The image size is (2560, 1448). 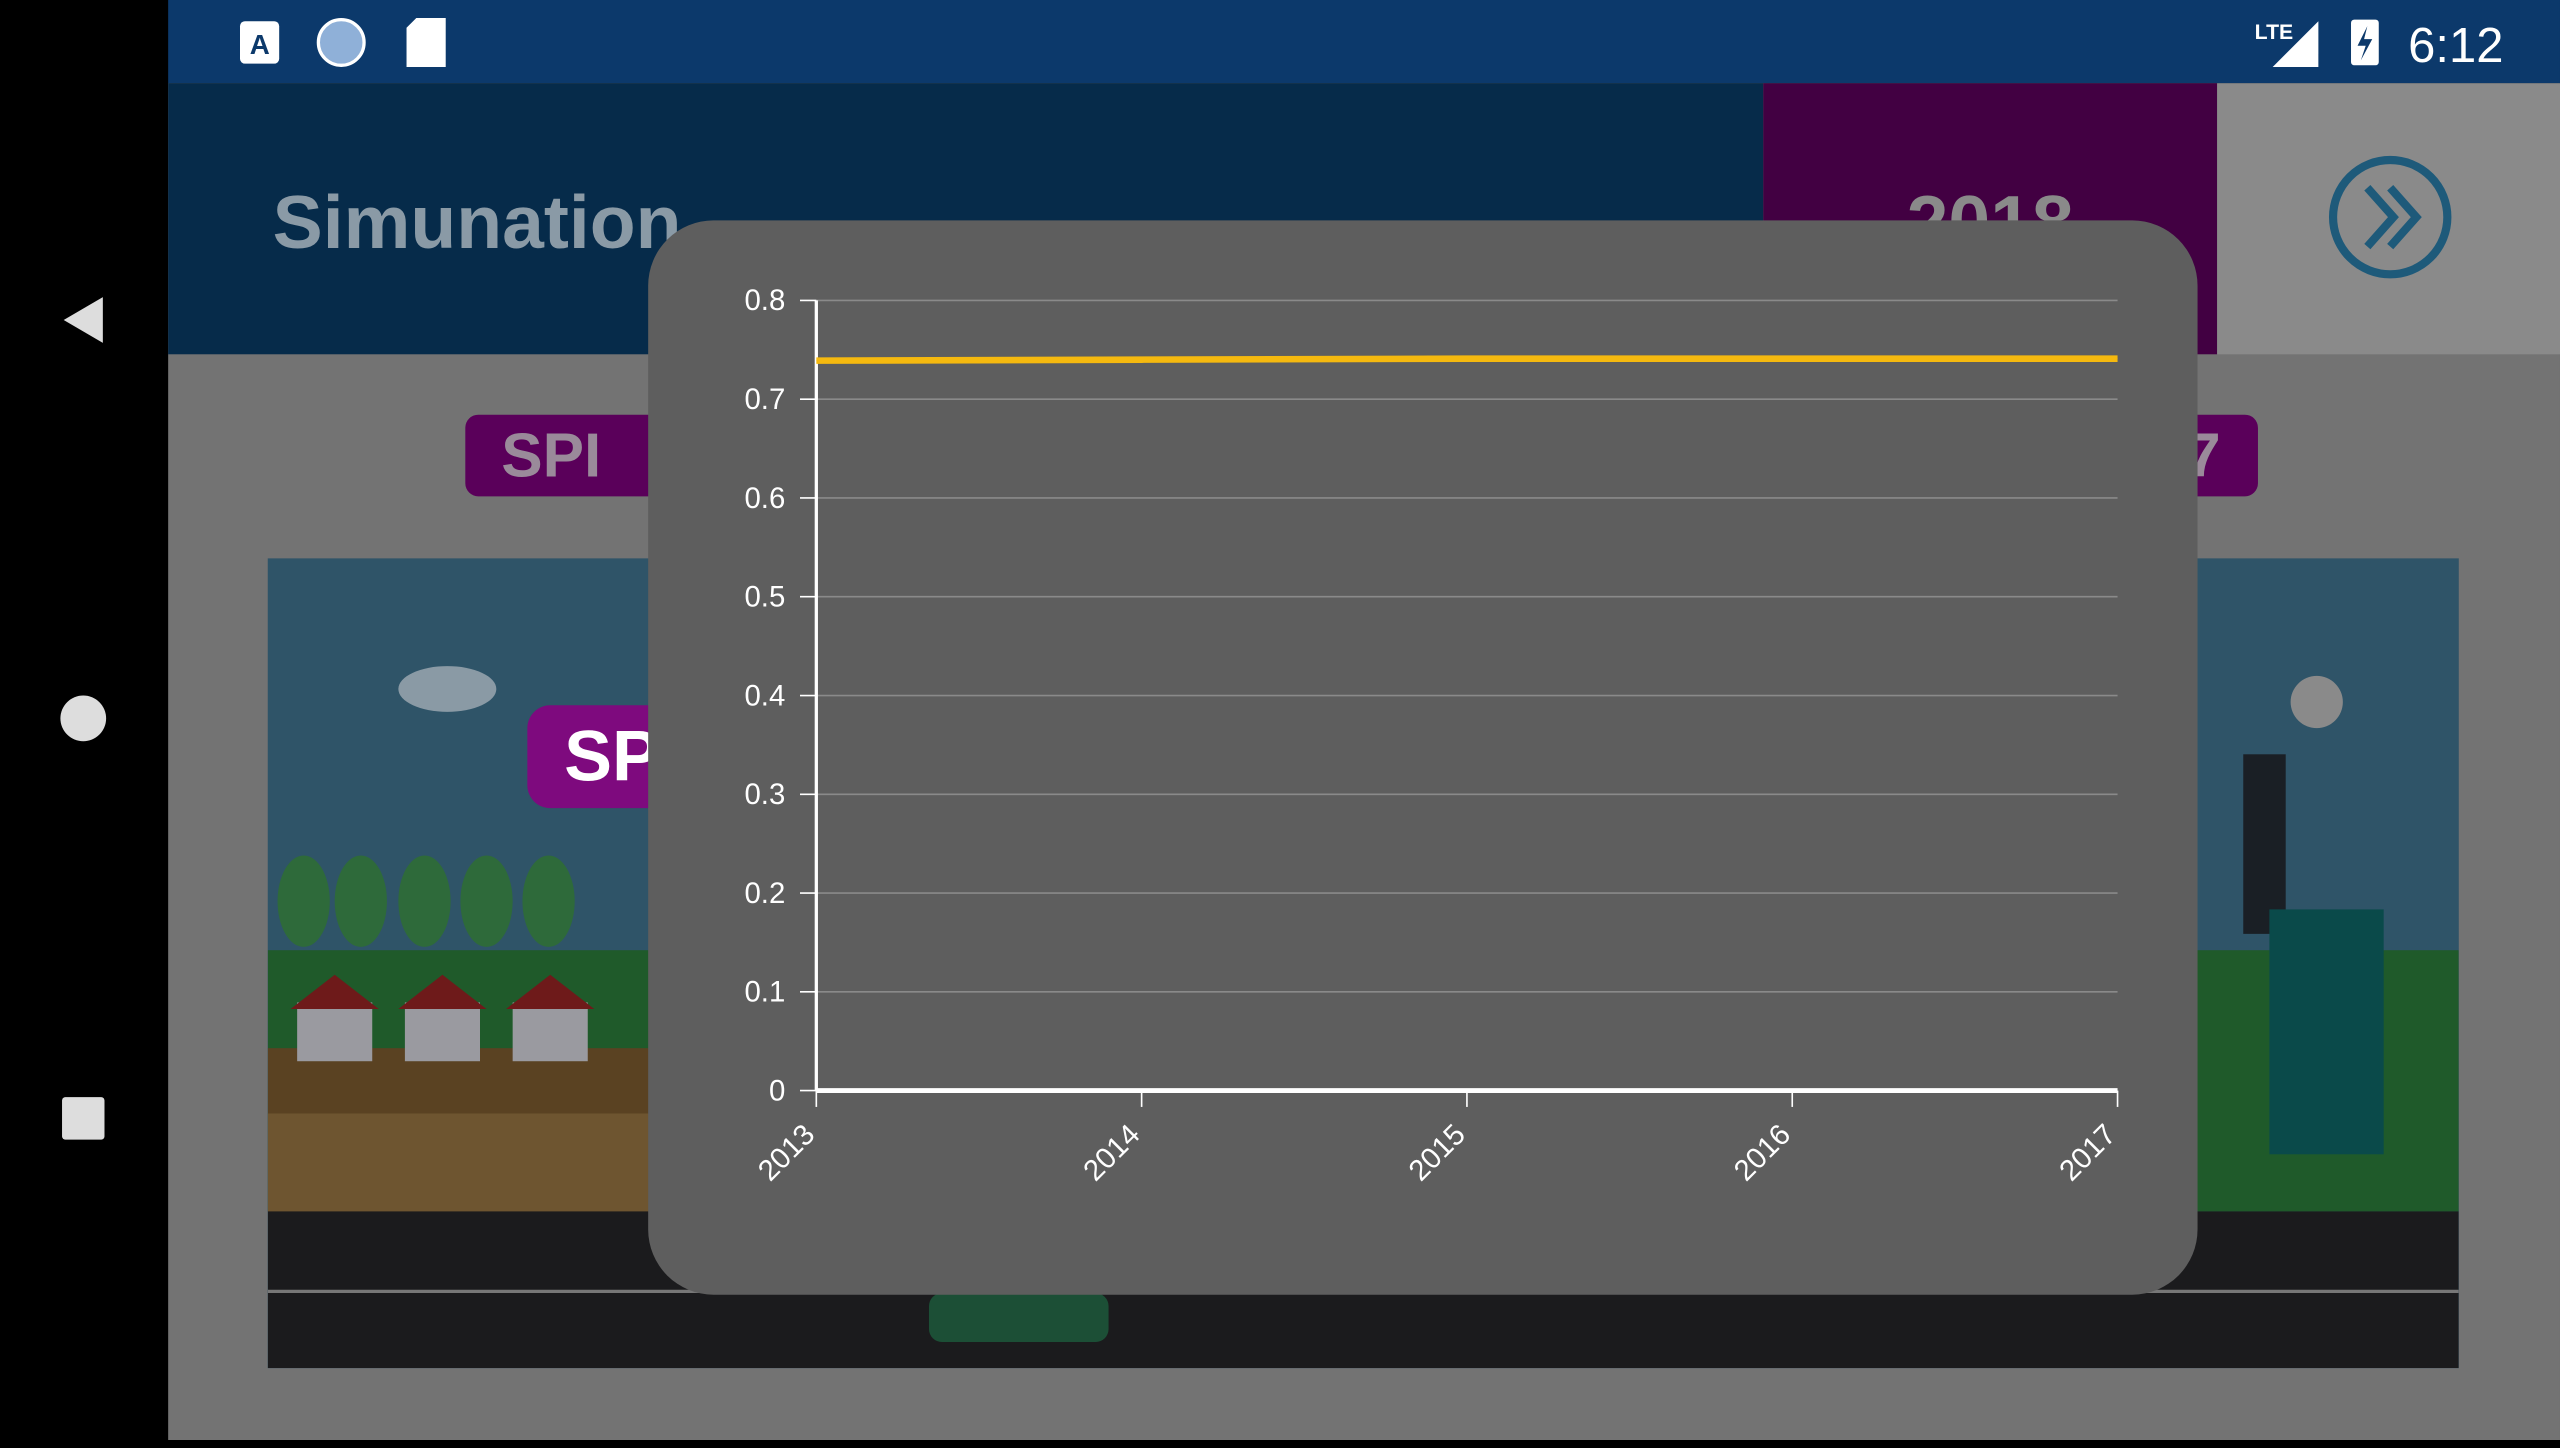 I want to click on back-icon, so click(x=83, y=320).